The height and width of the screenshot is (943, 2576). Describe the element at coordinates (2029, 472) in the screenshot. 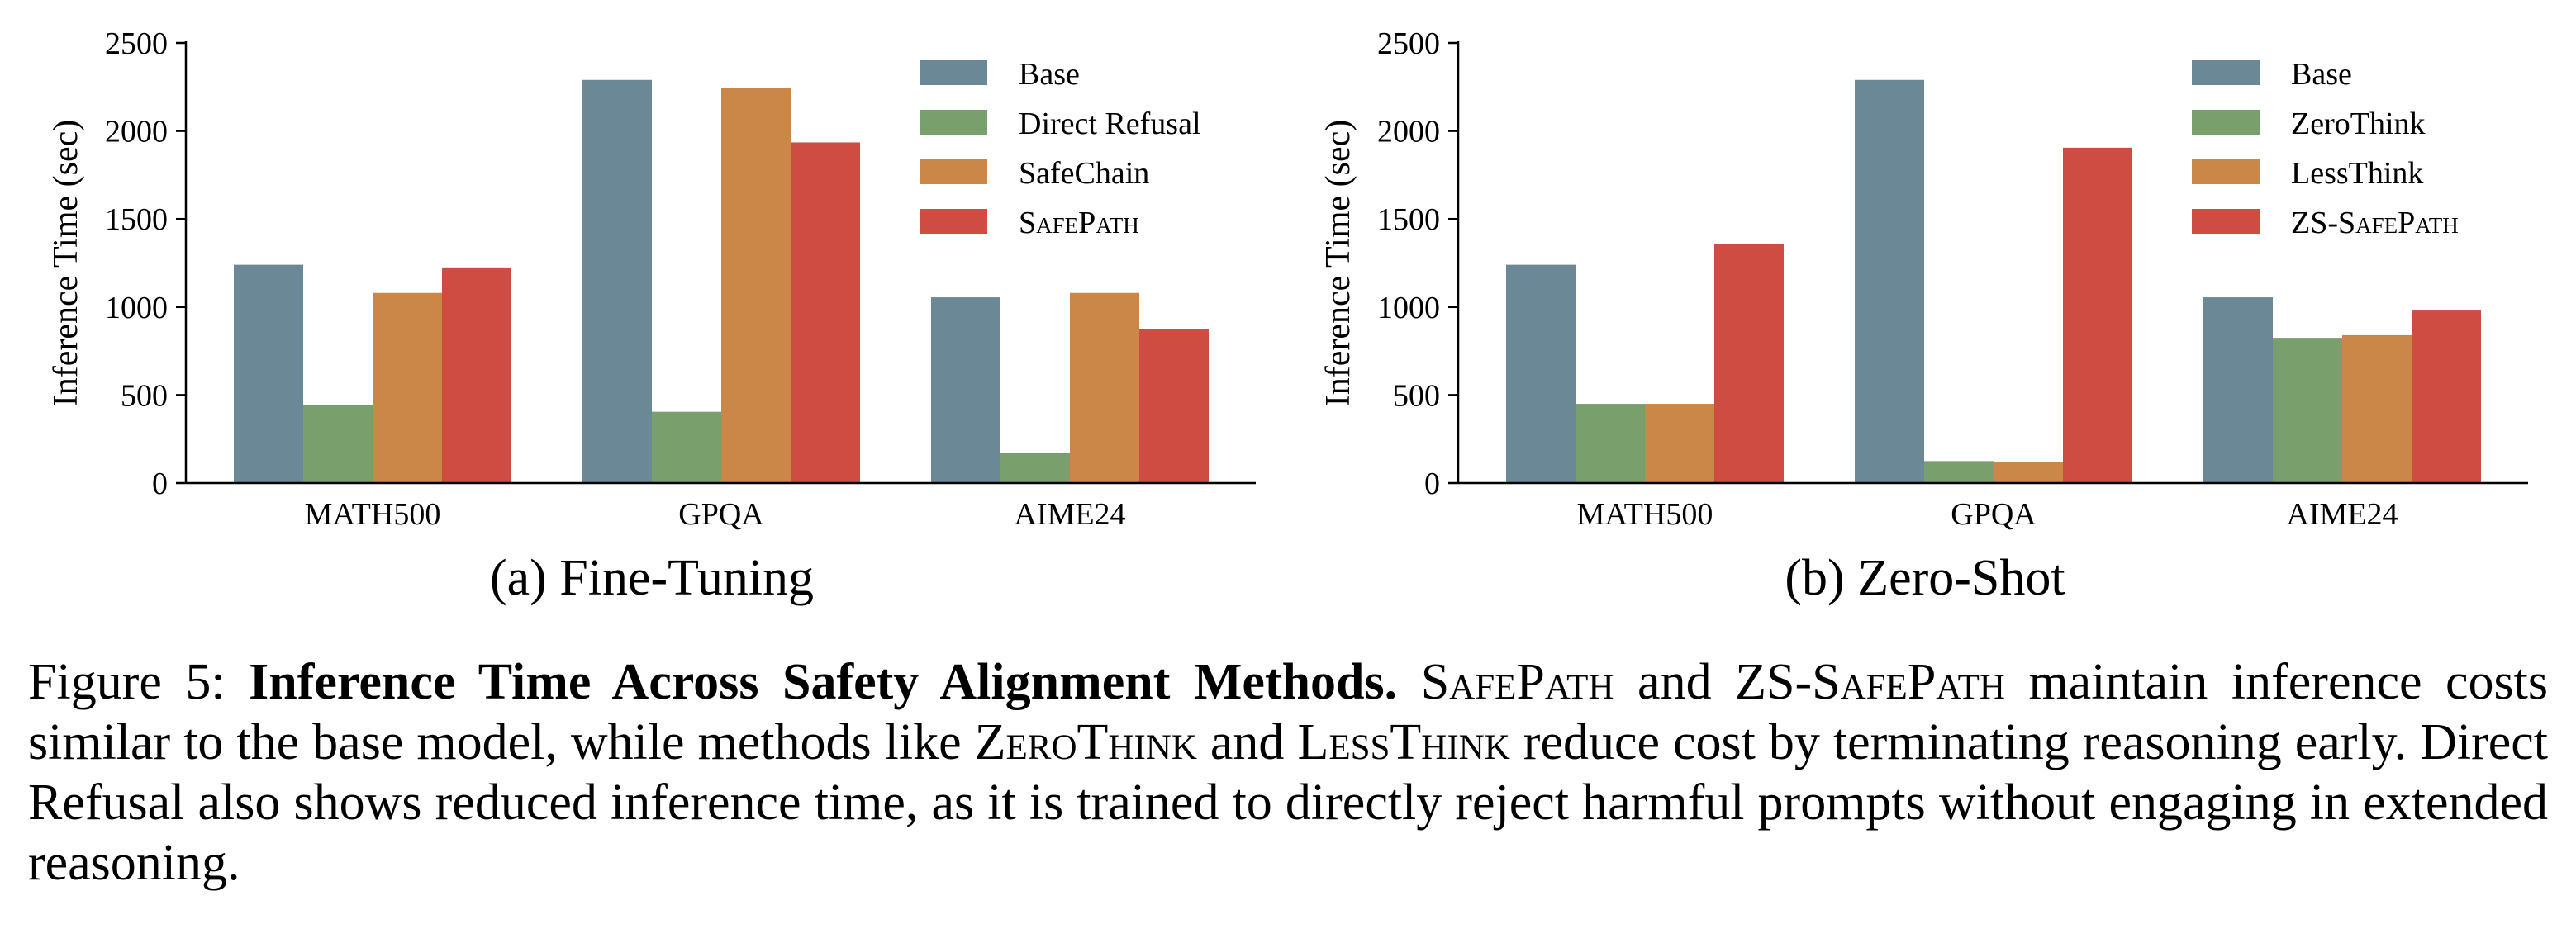

I see `bar-lessthink-gpqa` at that location.